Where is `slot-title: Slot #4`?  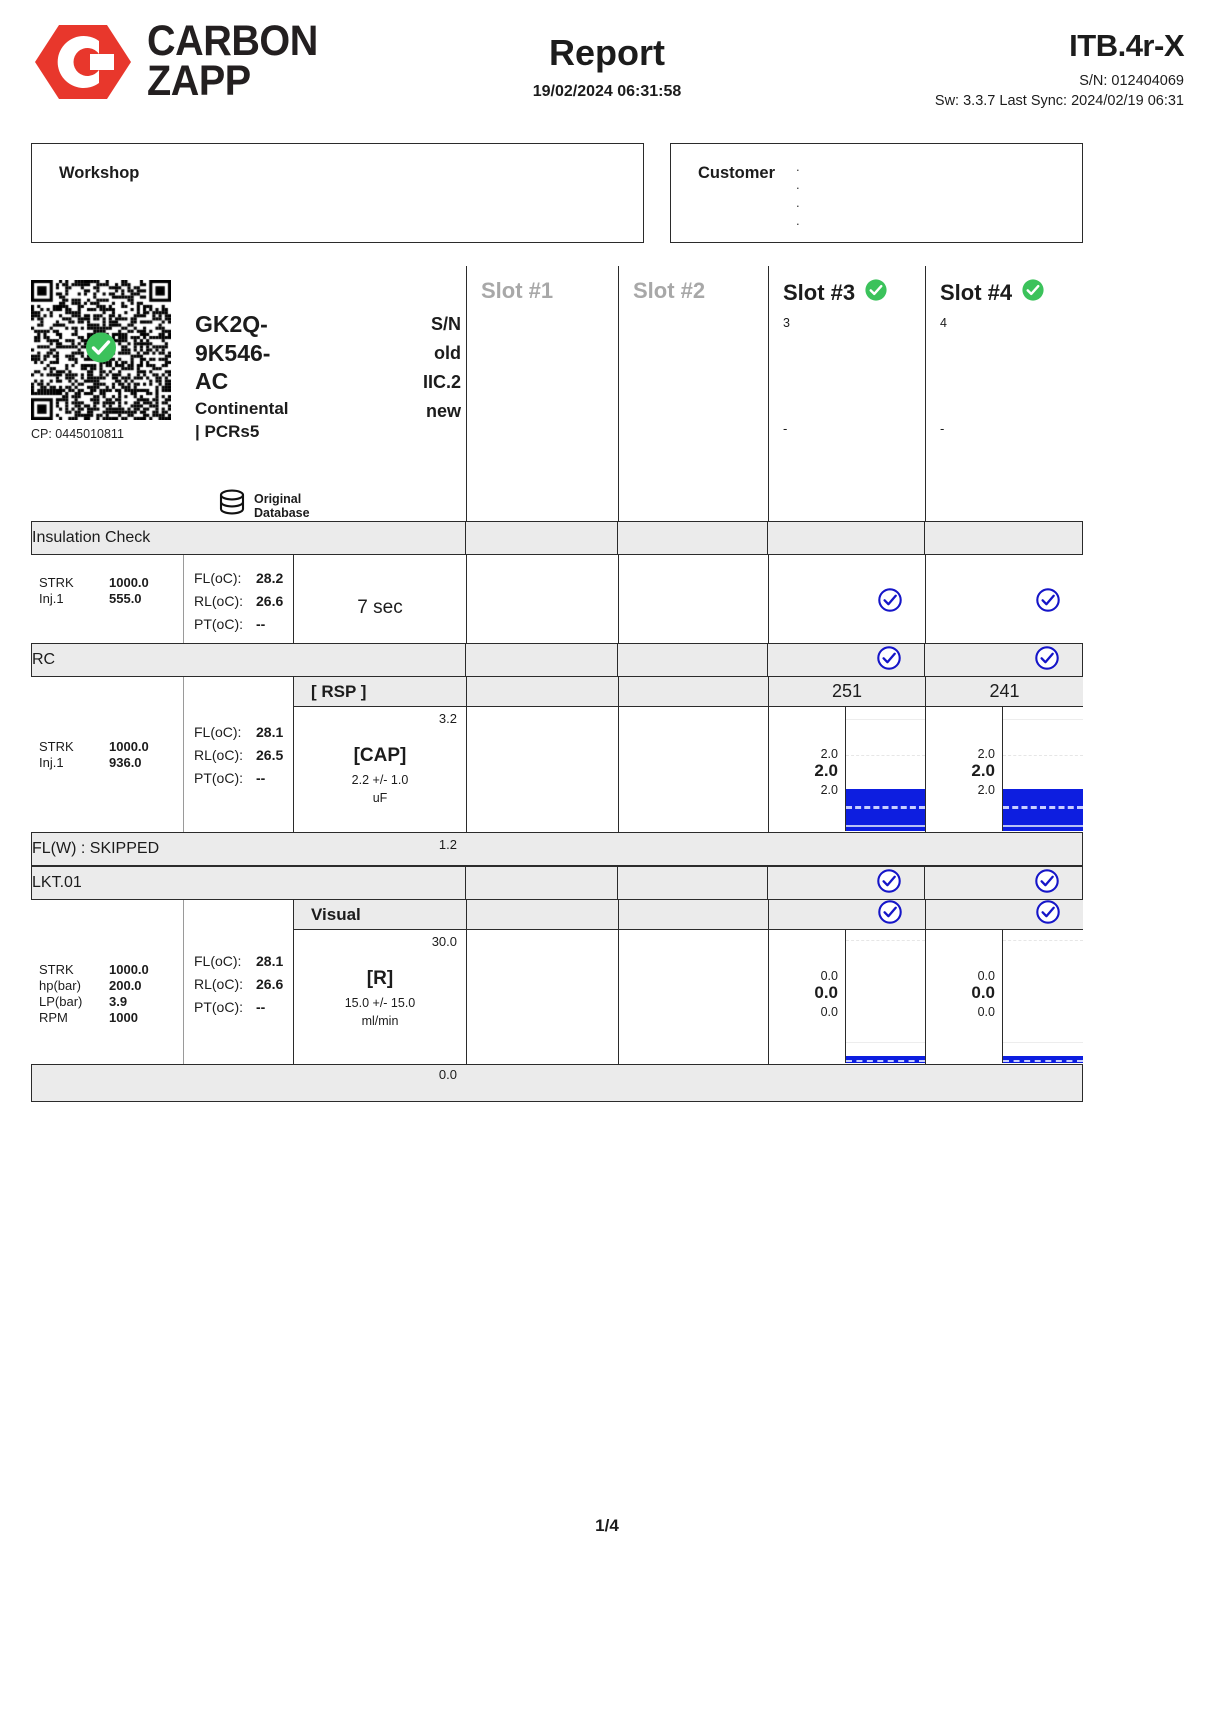
slot-title: Slot #4 is located at coordinates (976, 292).